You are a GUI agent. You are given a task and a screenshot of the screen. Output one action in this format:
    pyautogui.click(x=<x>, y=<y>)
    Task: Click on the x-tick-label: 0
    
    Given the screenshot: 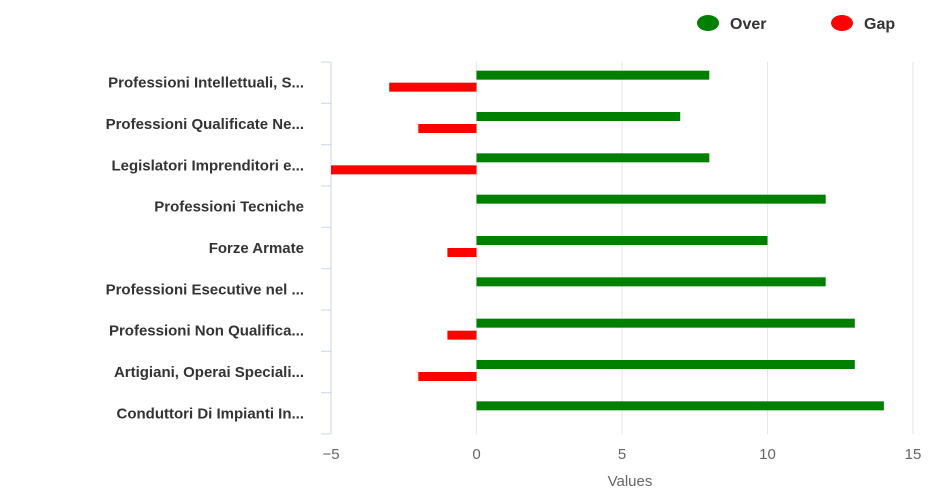 What is the action you would take?
    pyautogui.click(x=476, y=454)
    